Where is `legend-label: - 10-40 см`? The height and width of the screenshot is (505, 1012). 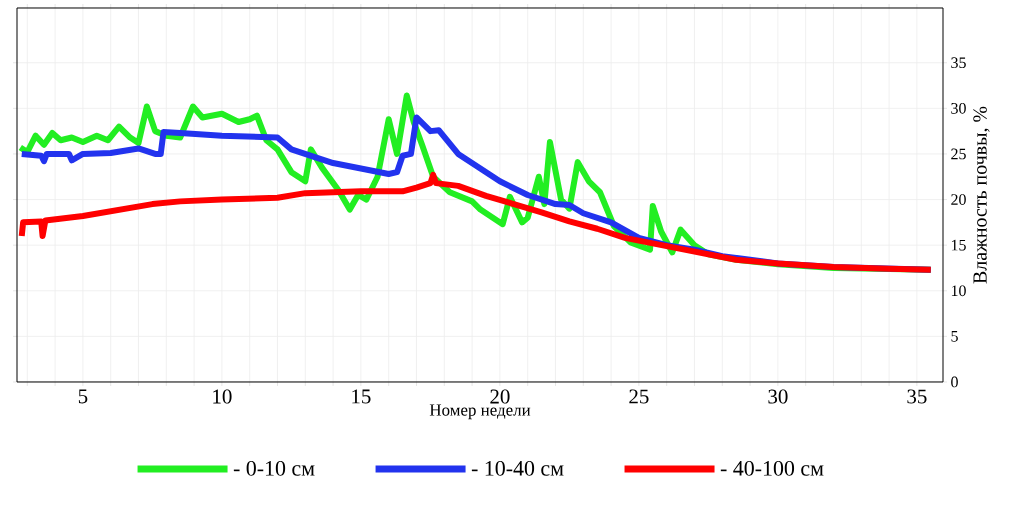 legend-label: - 10-40 см is located at coordinates (517, 468).